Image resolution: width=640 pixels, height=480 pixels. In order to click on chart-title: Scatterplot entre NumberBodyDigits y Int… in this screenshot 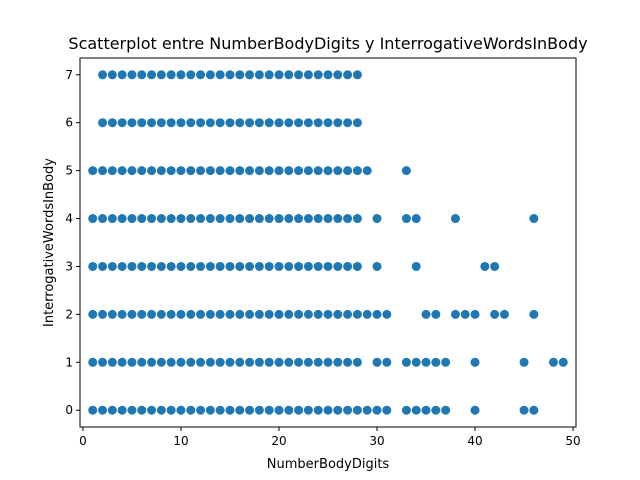, I will do `click(327, 43)`.